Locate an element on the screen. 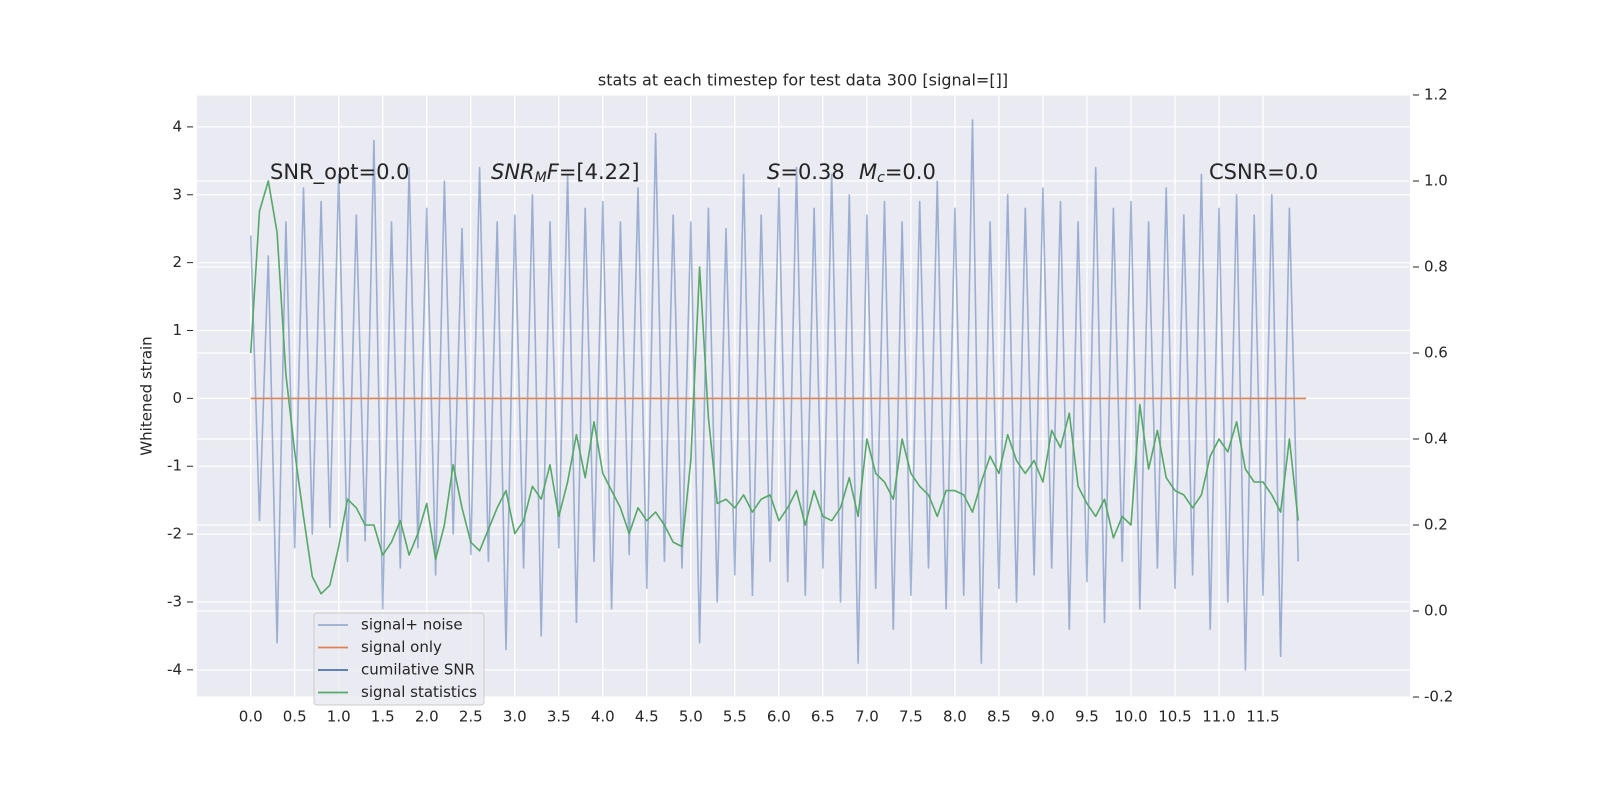  annotation-part: SNR is located at coordinates (513, 172).